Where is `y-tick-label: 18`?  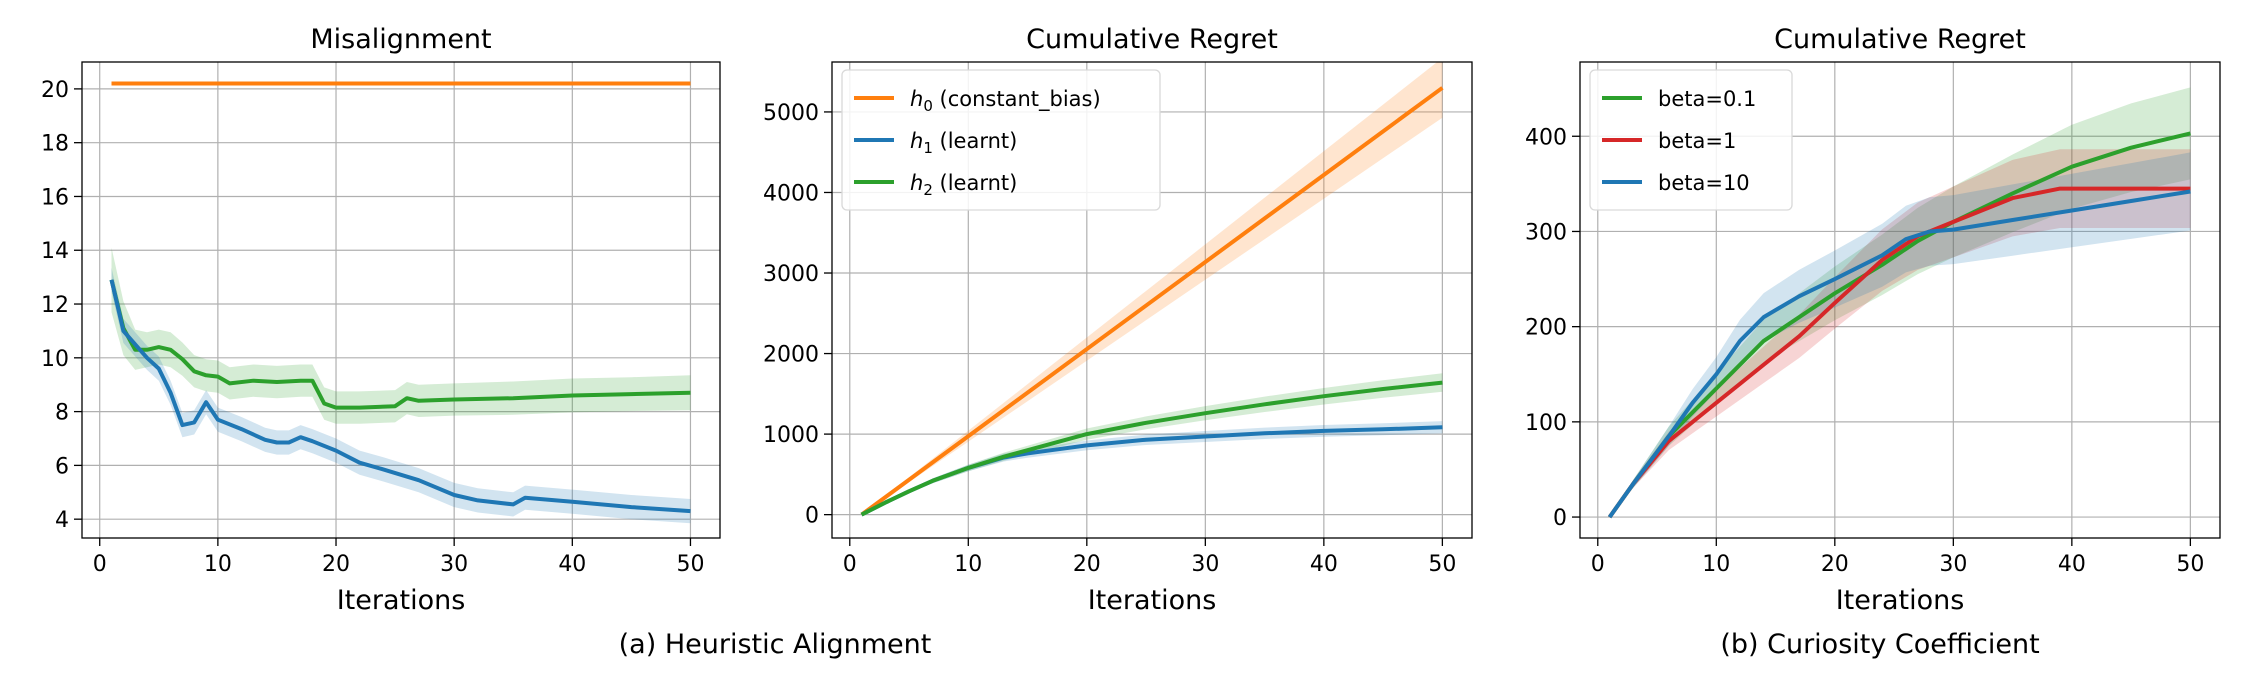
y-tick-label: 18 is located at coordinates (55, 144).